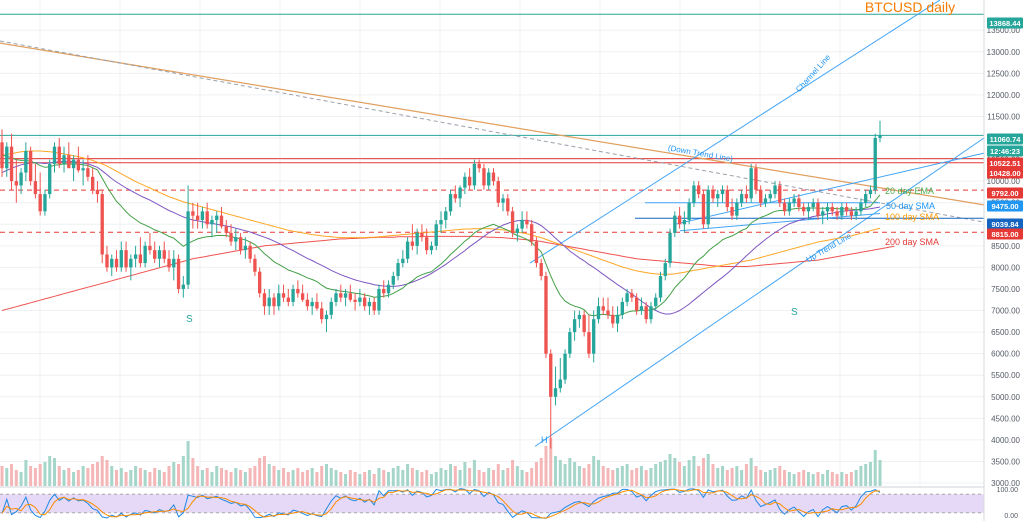 This screenshot has width=1024, height=526. I want to click on price-axis-bg, so click(1004, 260).